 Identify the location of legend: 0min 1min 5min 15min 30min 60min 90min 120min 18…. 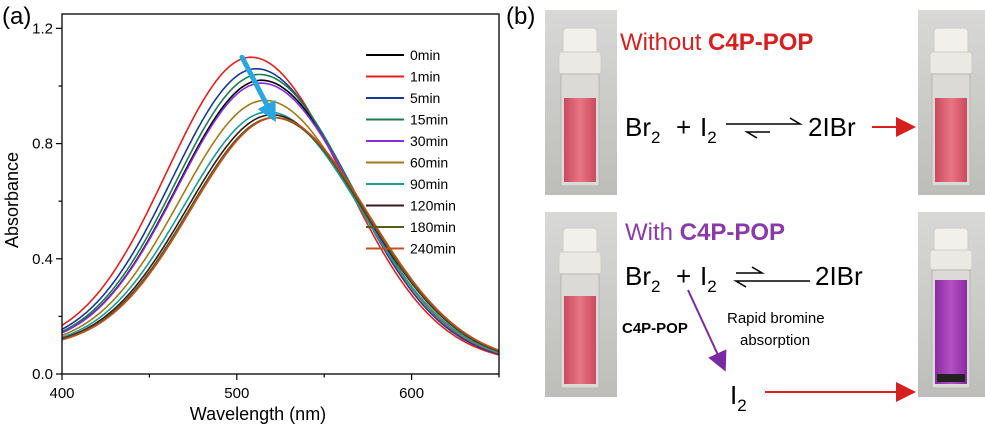
(411, 152).